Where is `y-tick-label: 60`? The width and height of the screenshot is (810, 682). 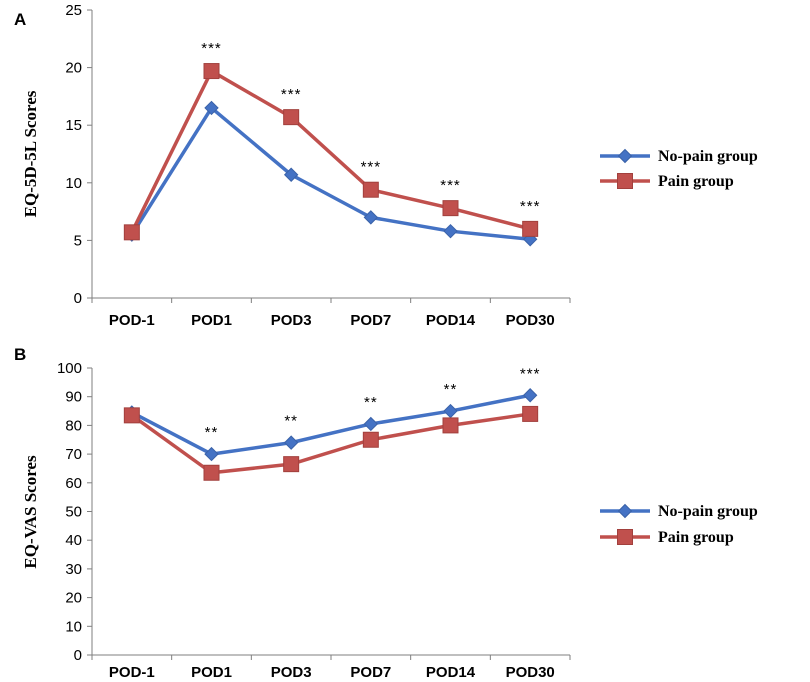
y-tick-label: 60 is located at coordinates (73, 483).